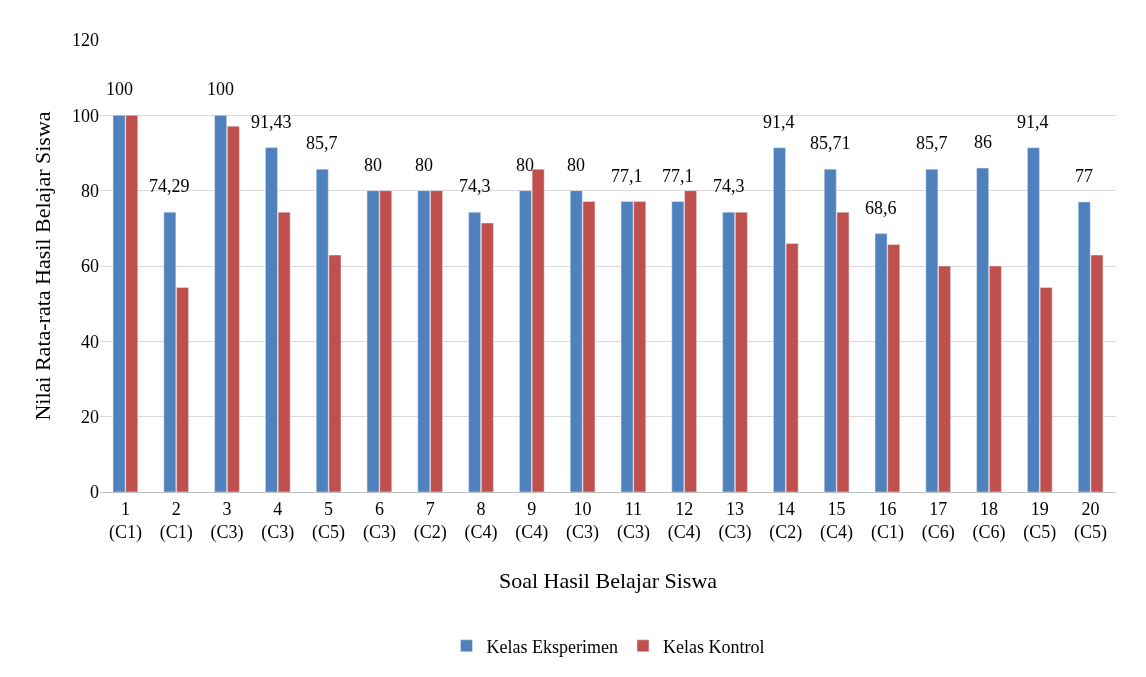 Image resolution: width=1146 pixels, height=677 pixels. I want to click on legend-label: Kelas Eksperimen, so click(552, 646).